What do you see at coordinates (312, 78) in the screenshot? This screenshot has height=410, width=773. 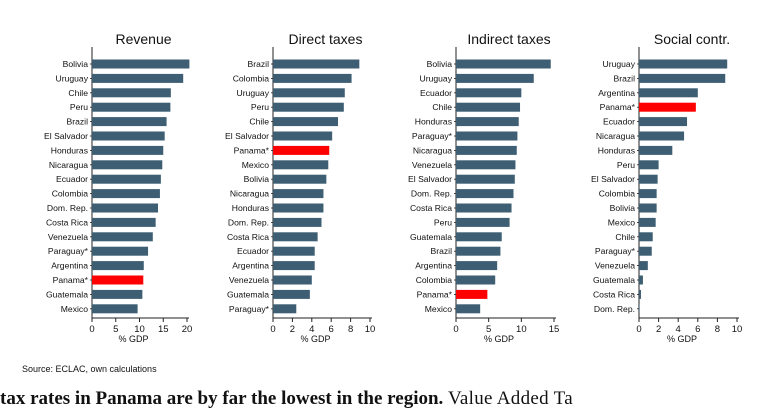 I see `panel-2-bar-colombia` at bounding box center [312, 78].